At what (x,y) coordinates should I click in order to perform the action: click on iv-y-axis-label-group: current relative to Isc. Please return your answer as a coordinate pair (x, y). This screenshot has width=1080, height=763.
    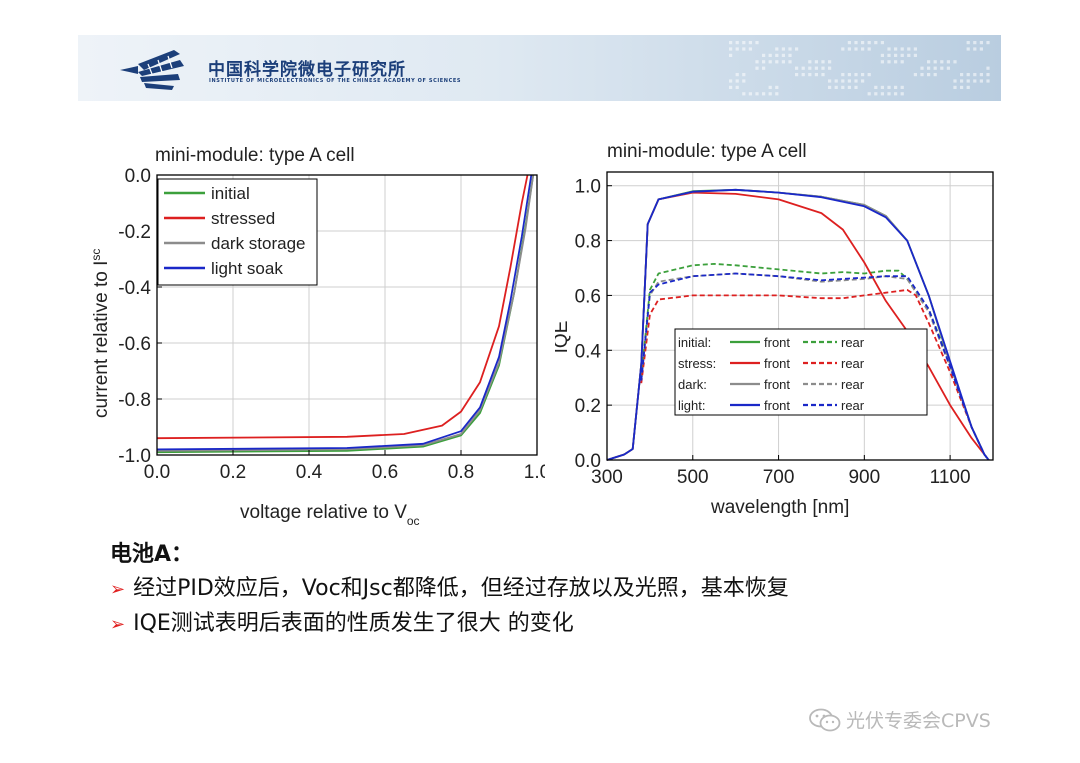
    Looking at the image, I should click on (100, 333).